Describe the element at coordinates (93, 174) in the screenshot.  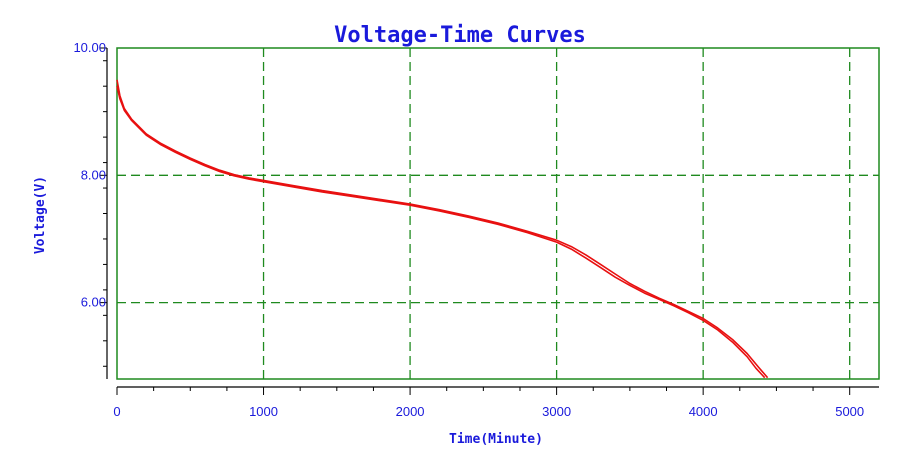
I see `y-tick-label: 8.00` at that location.